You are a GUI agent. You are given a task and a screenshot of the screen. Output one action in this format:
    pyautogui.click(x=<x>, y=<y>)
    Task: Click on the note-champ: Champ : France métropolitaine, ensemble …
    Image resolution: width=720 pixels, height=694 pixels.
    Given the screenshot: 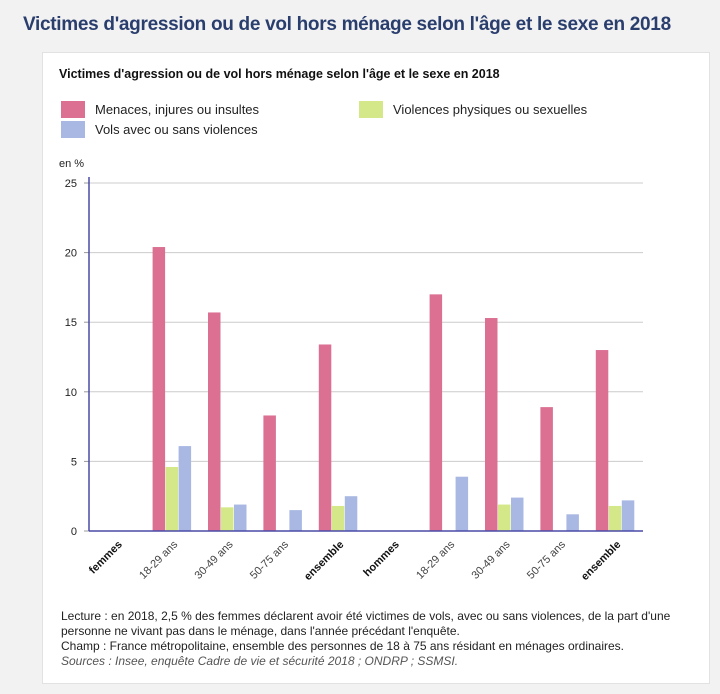 What is the action you would take?
    pyautogui.click(x=342, y=646)
    